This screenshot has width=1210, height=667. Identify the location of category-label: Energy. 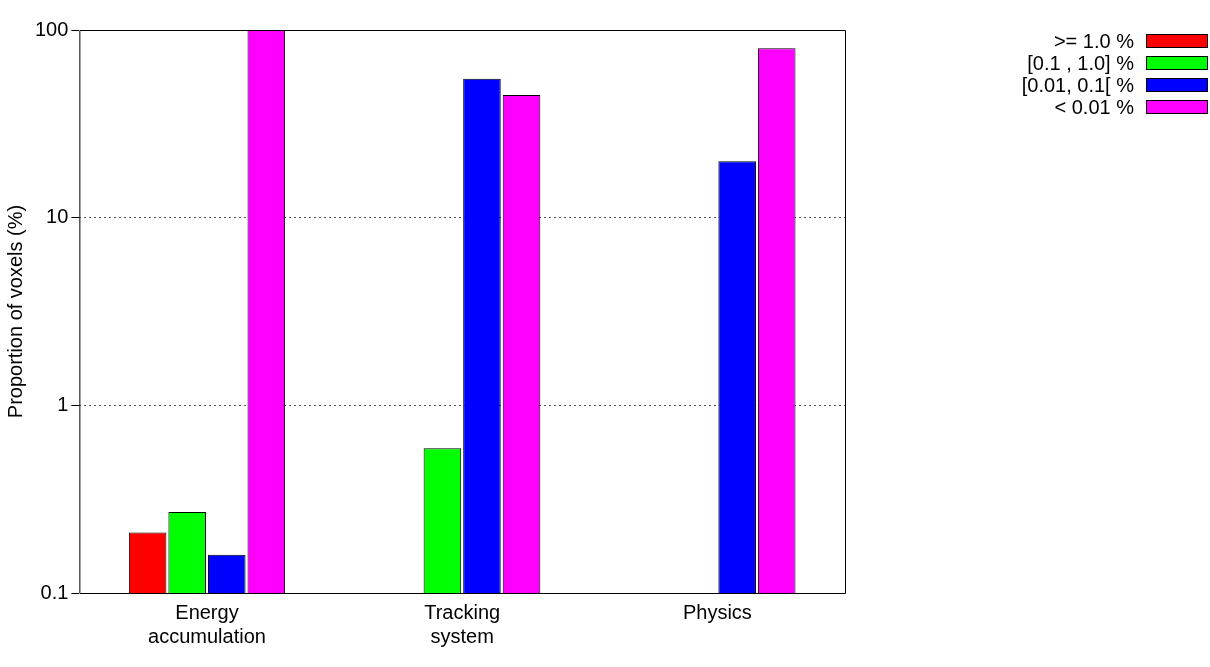
(207, 611).